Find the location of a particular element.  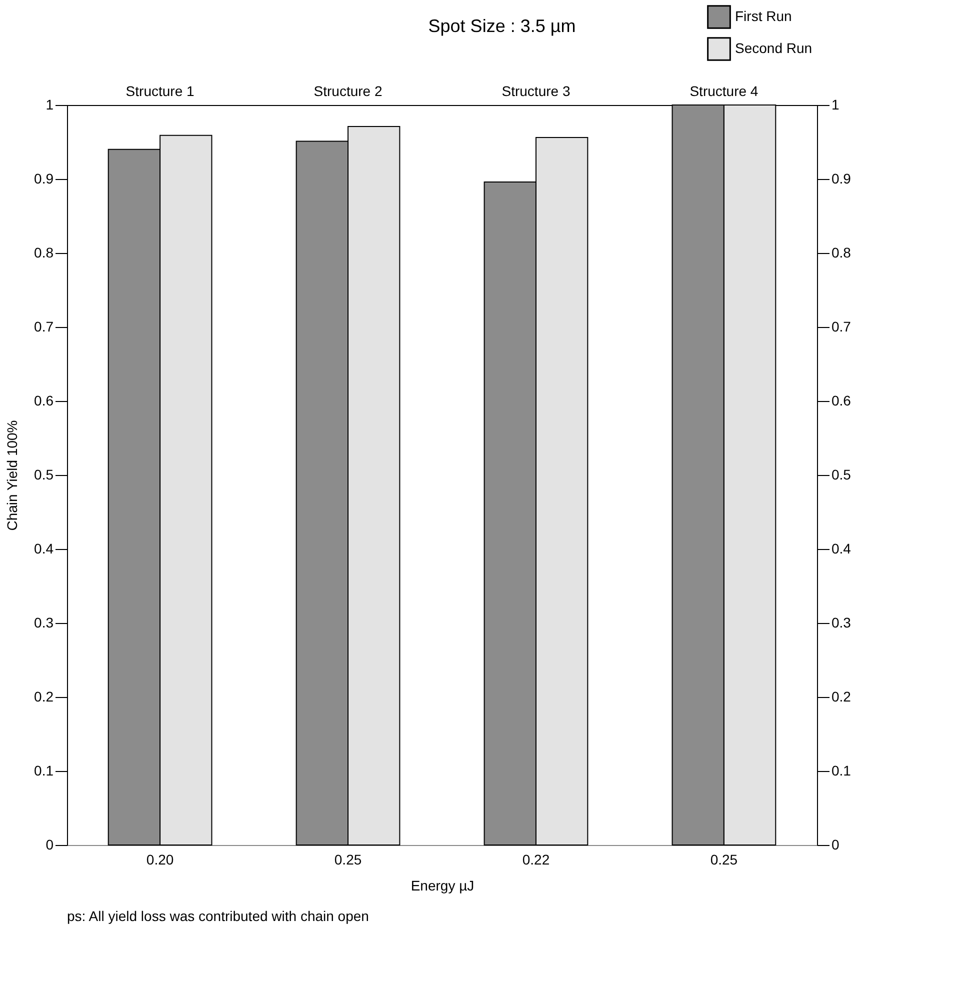

chart-title: Spot Size : 3.5 µm is located at coordinates (502, 26).